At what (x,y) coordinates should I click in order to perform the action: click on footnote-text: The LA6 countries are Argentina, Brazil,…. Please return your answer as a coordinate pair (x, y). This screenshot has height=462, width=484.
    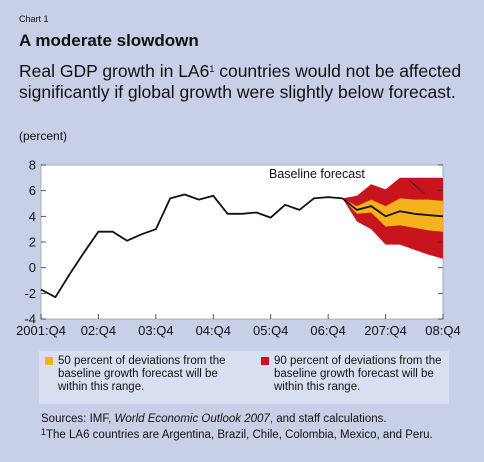
    Looking at the image, I should click on (239, 435).